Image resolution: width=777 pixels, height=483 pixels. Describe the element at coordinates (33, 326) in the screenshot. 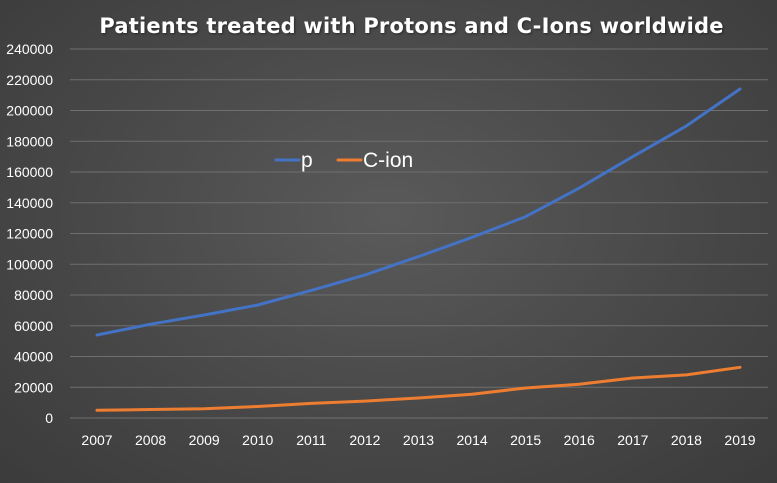

I see `y-tick-label: 60000` at that location.